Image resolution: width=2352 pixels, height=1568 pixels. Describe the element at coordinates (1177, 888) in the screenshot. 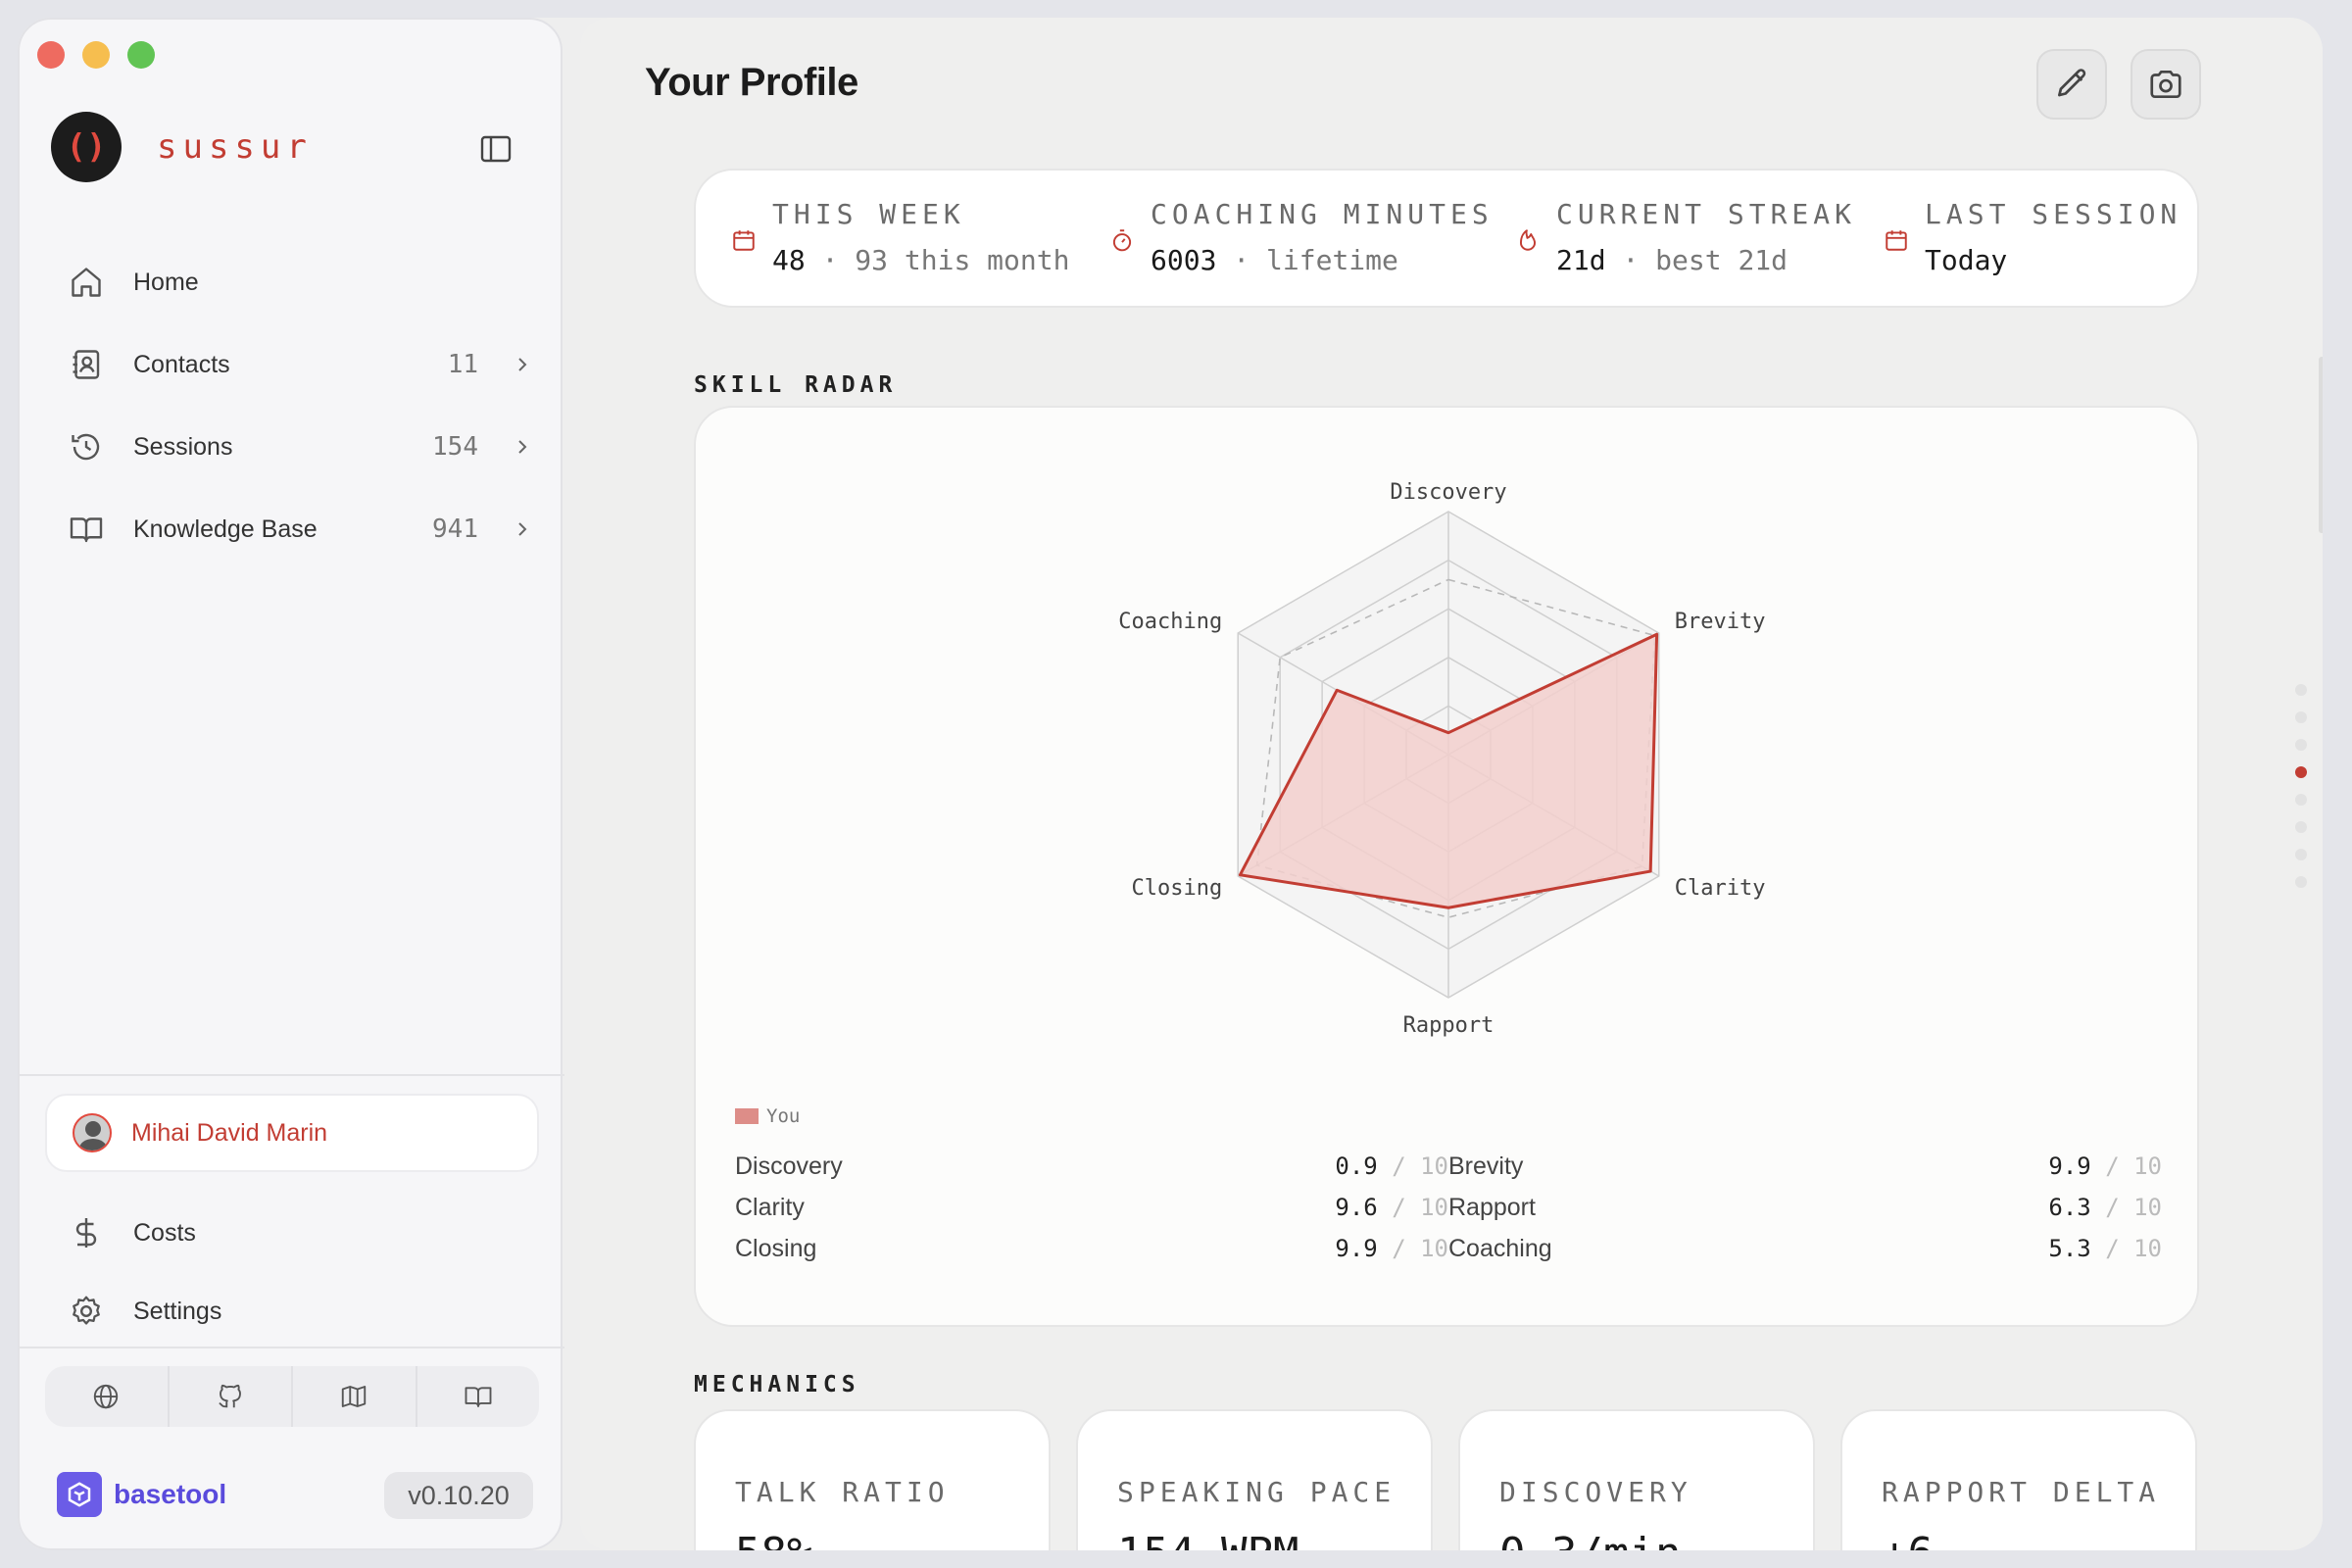

I see `radar-axis-label-closing: Closing` at that location.